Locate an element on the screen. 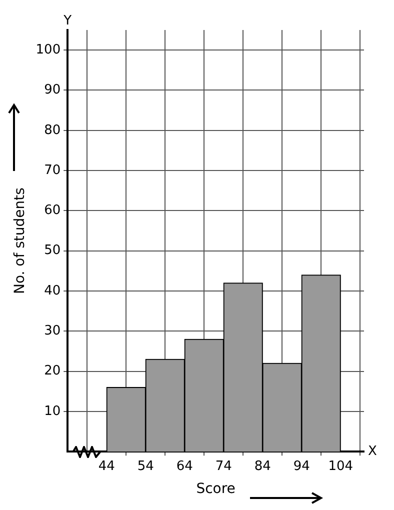 The height and width of the screenshot is (510, 394). y-tick-label: 80 is located at coordinates (52, 130).